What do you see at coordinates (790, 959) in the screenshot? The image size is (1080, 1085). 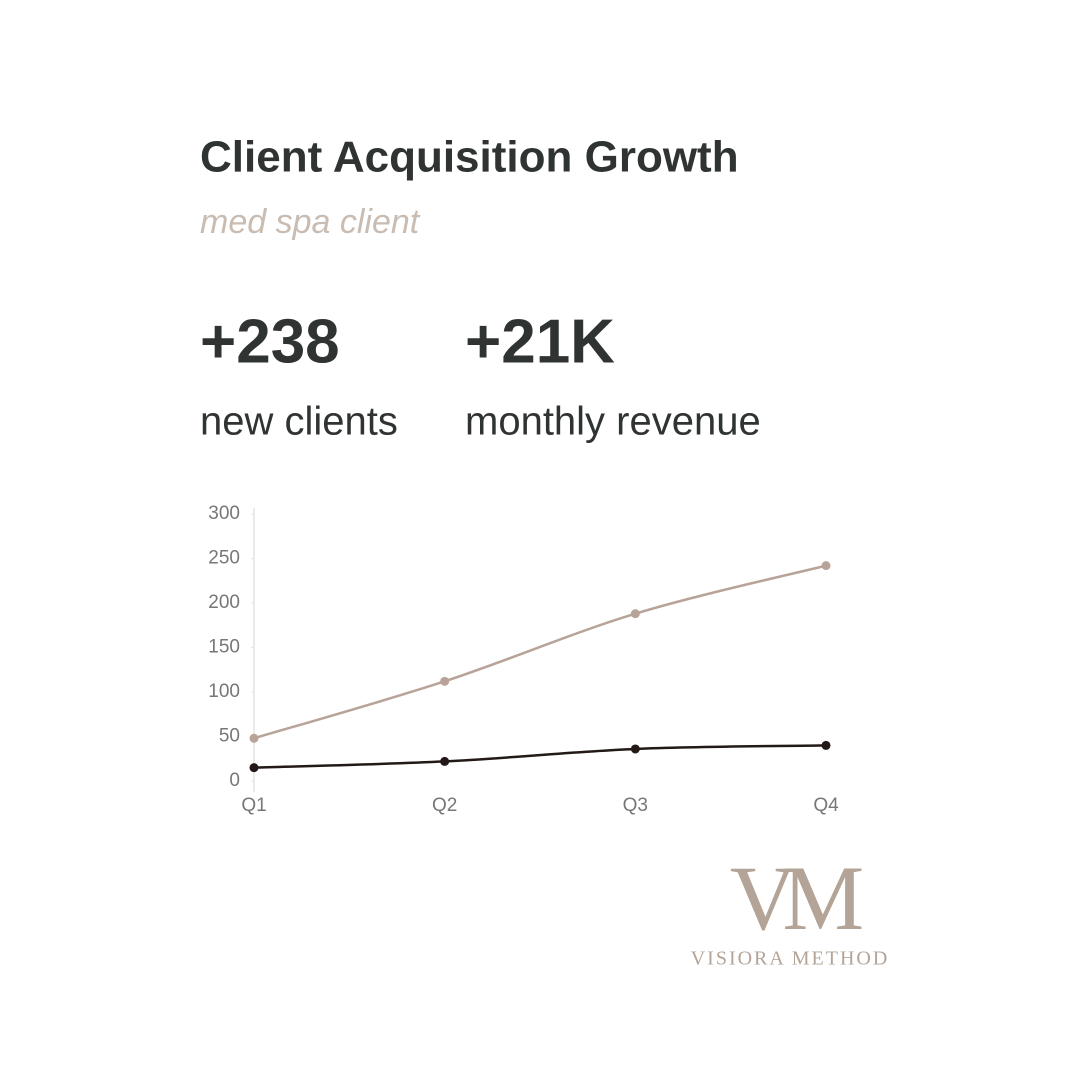 I see `logo-text: VISIORA METHOD` at bounding box center [790, 959].